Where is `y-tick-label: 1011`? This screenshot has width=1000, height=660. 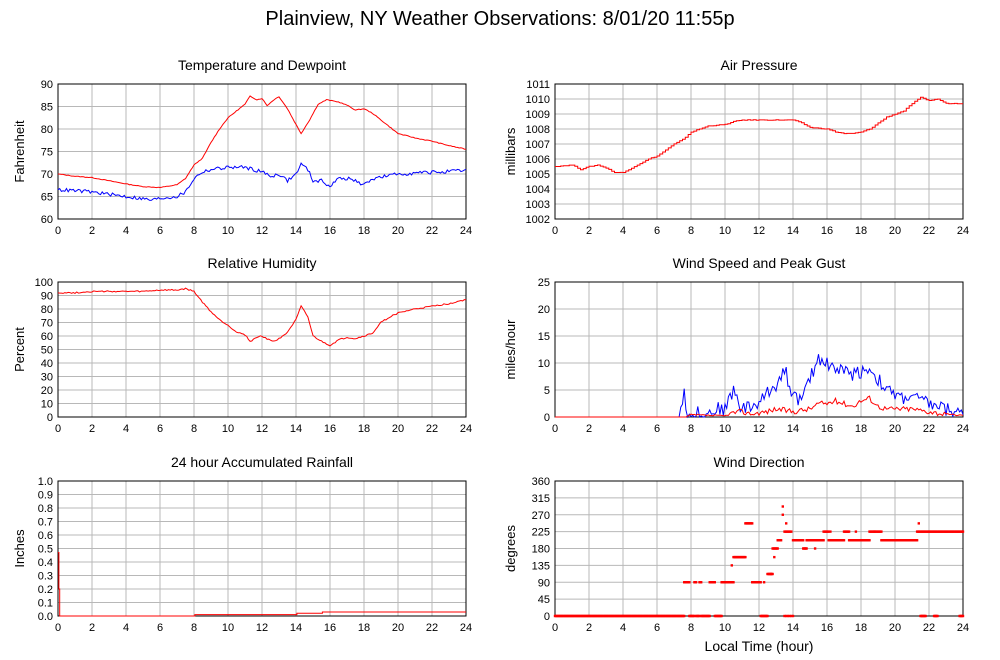
y-tick-label: 1011 is located at coordinates (538, 85).